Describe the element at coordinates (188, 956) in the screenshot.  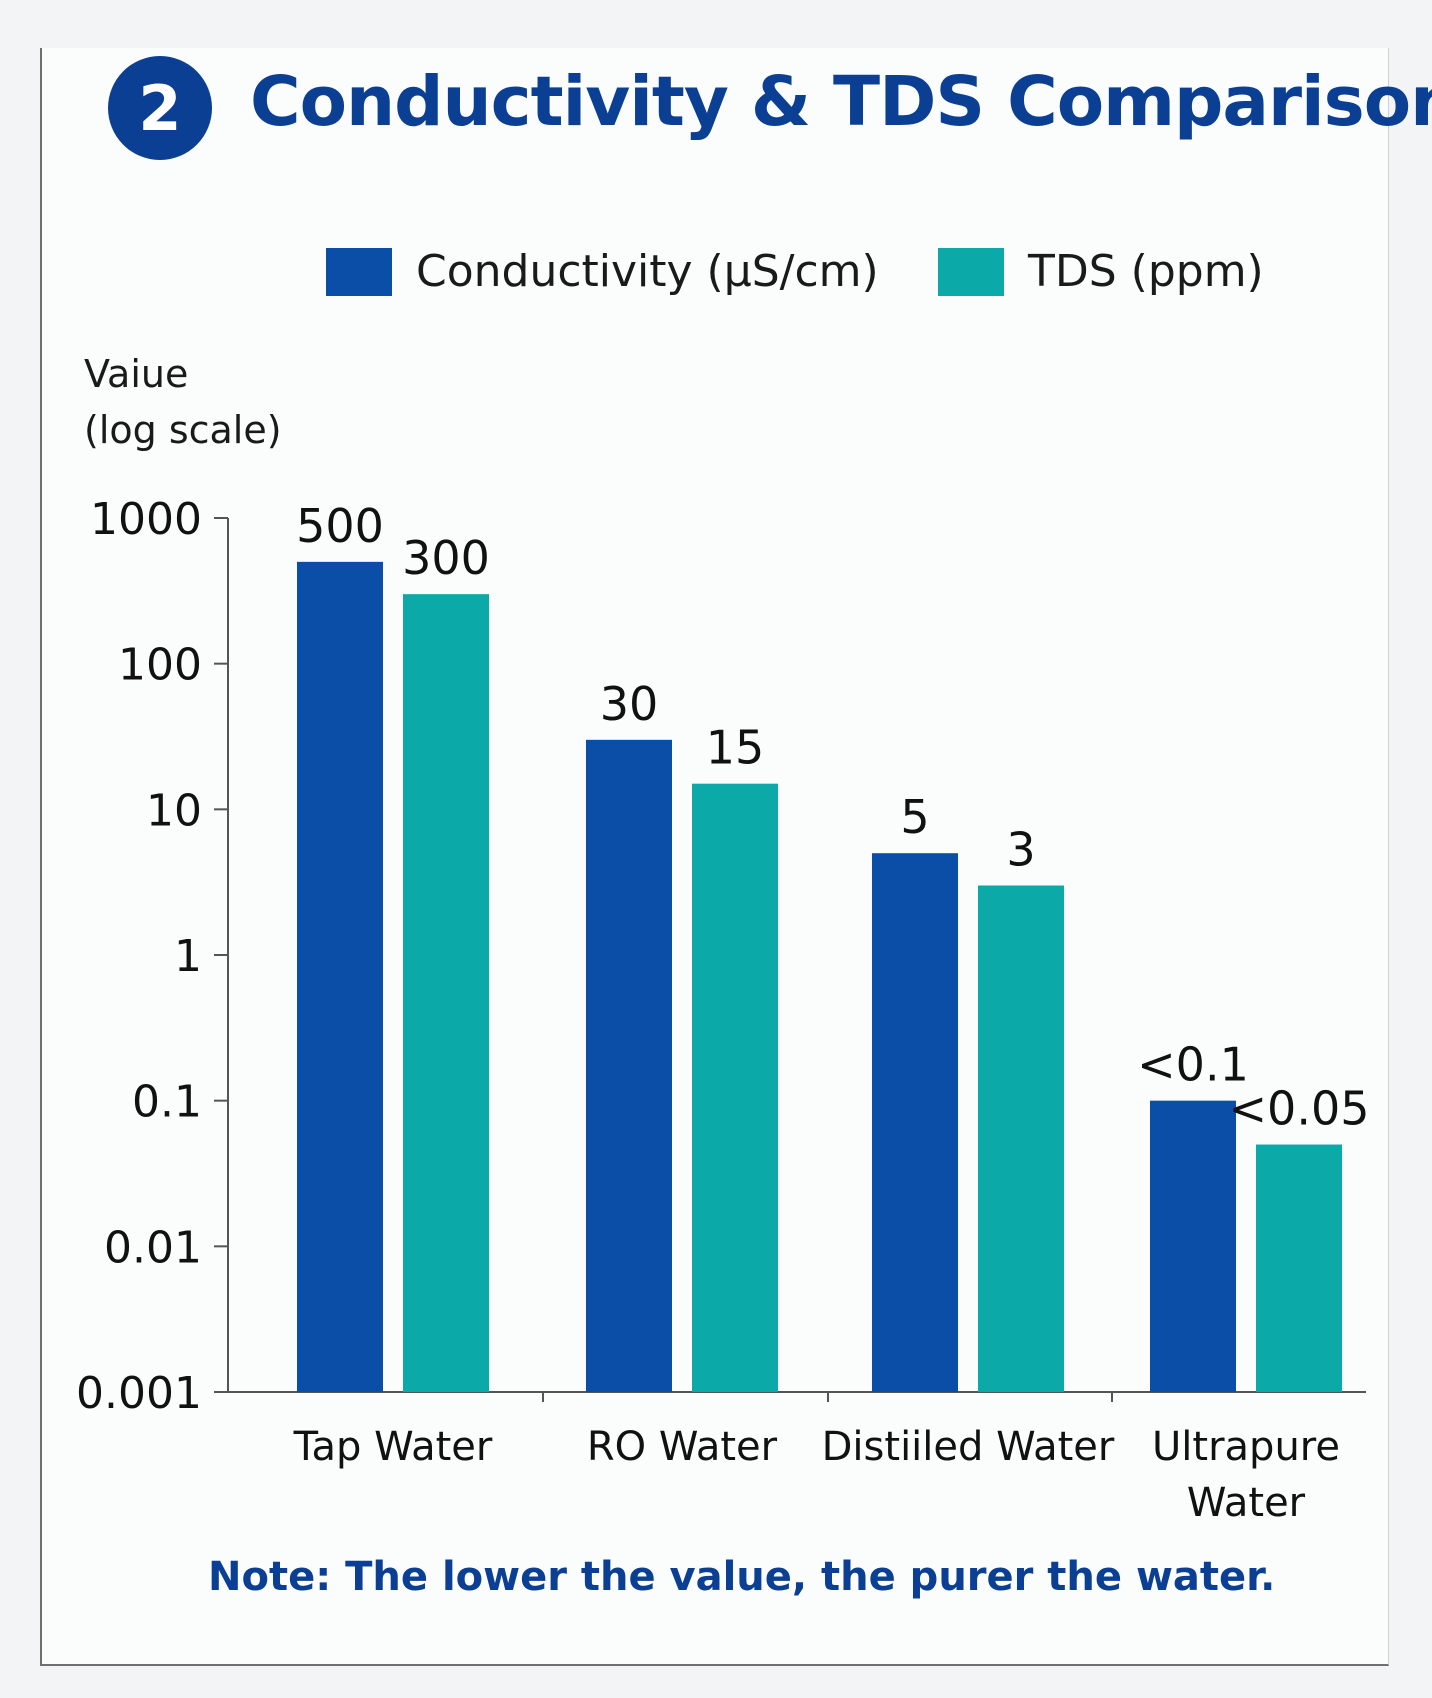
I see `y-tick-label: 1` at that location.